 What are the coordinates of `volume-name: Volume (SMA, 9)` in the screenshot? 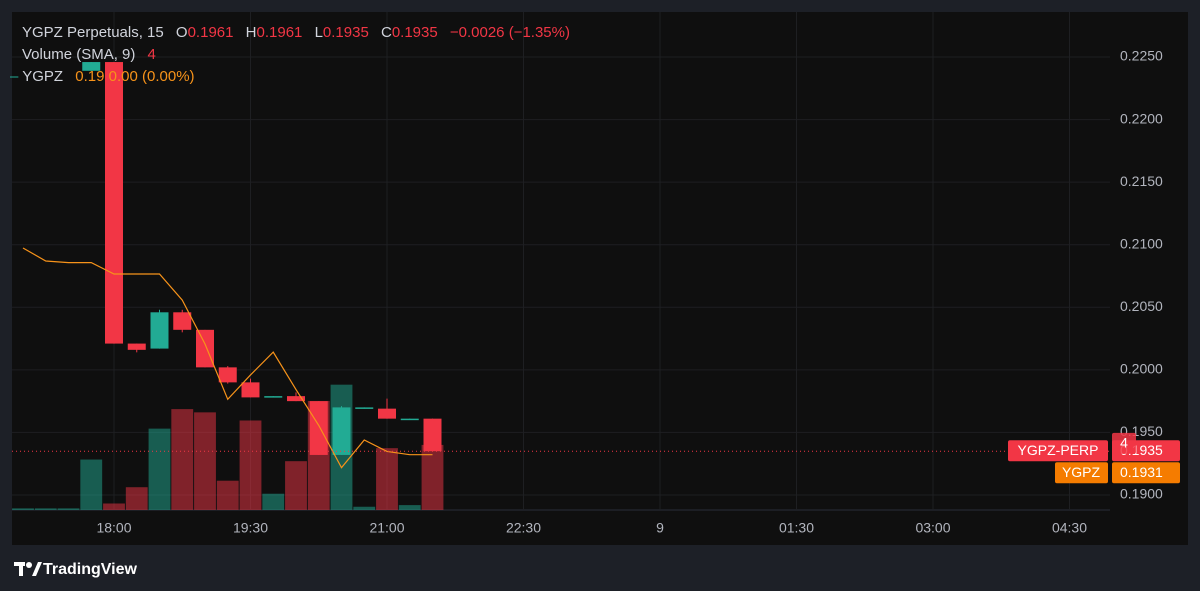 It's located at (79, 54).